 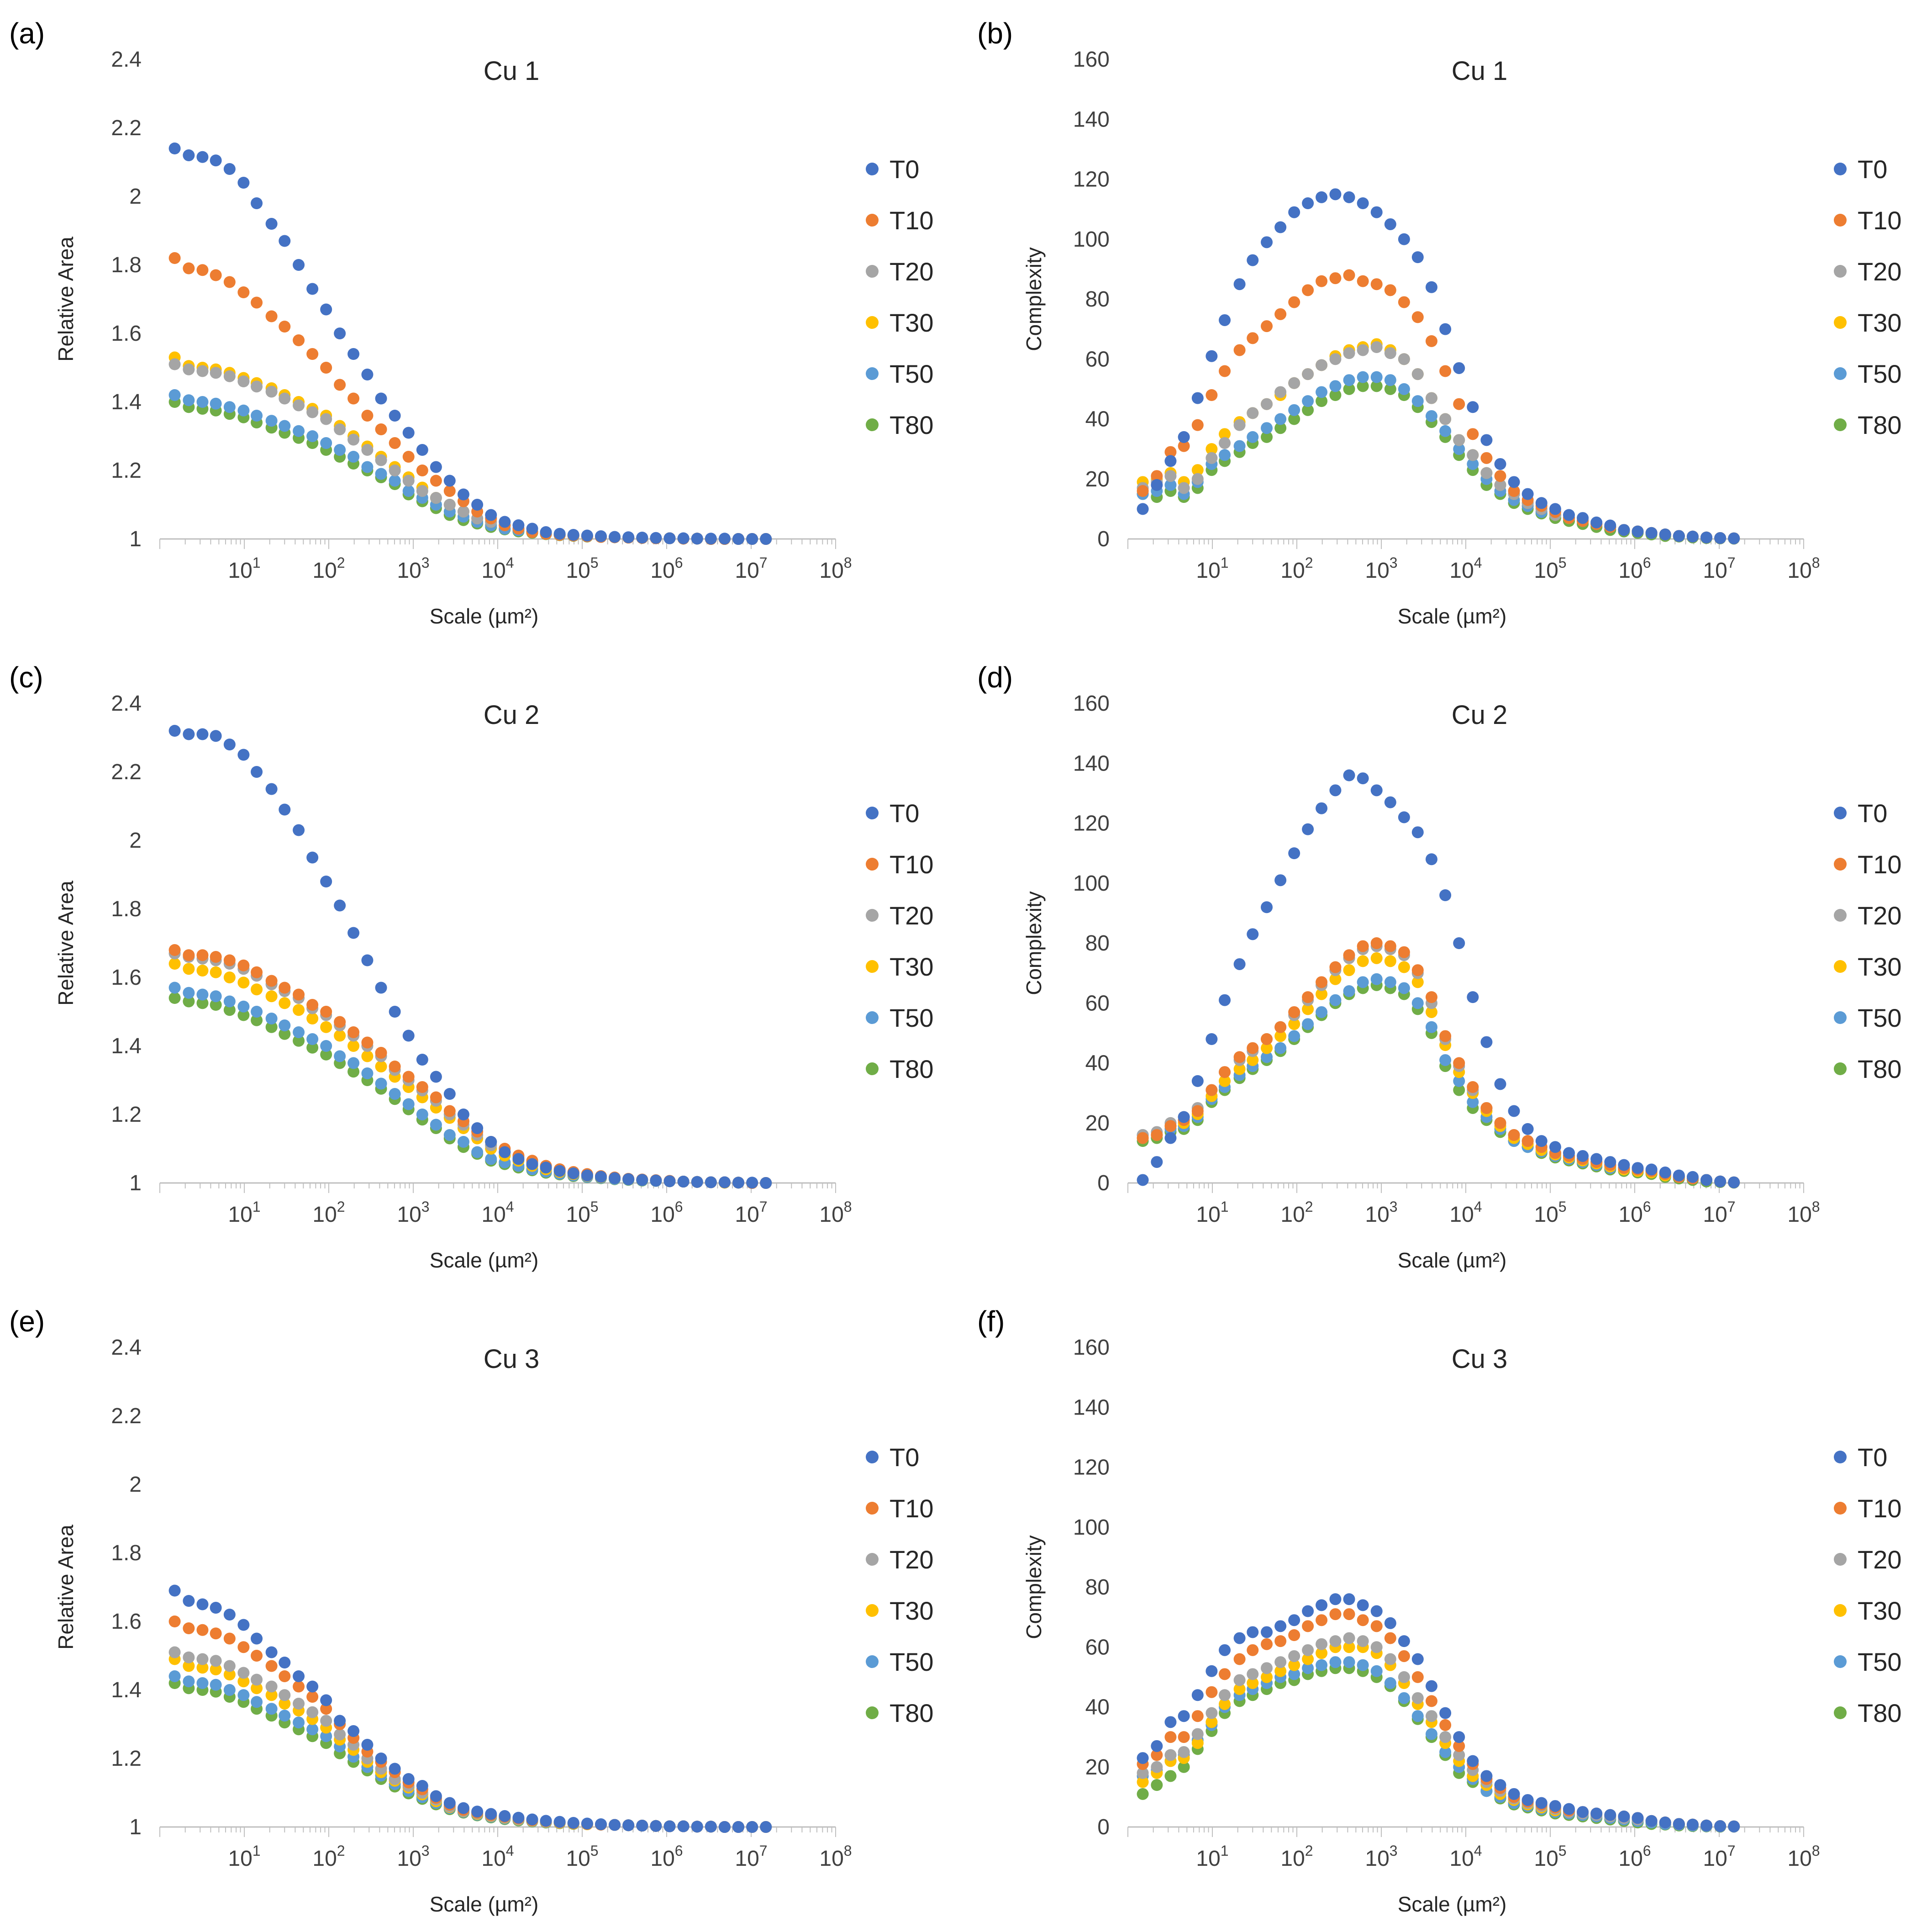 I want to click on legend-label: T50, so click(x=1880, y=1661).